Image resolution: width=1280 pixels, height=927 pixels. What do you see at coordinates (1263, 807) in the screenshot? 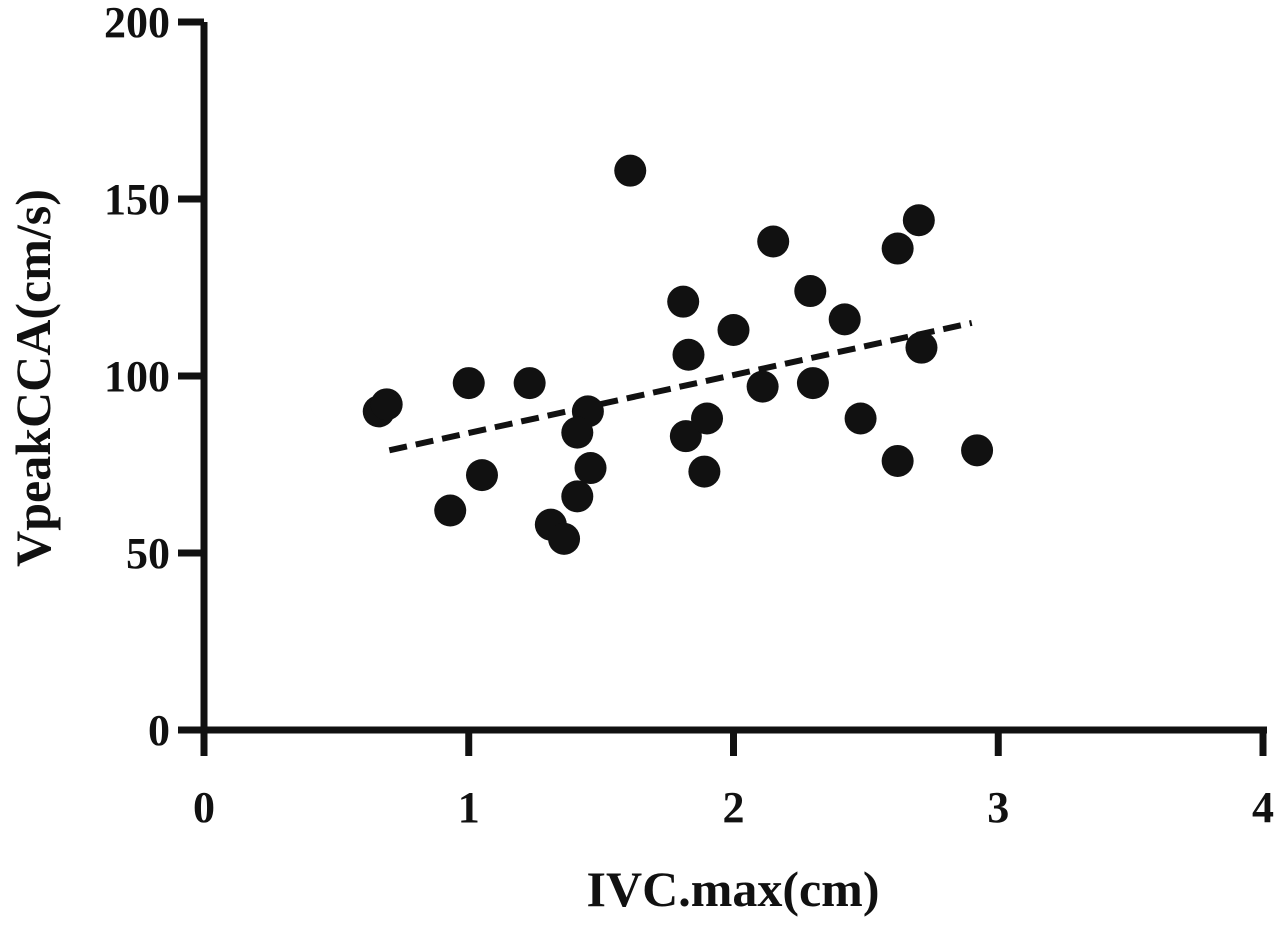
I see `x-tick-label: 4` at bounding box center [1263, 807].